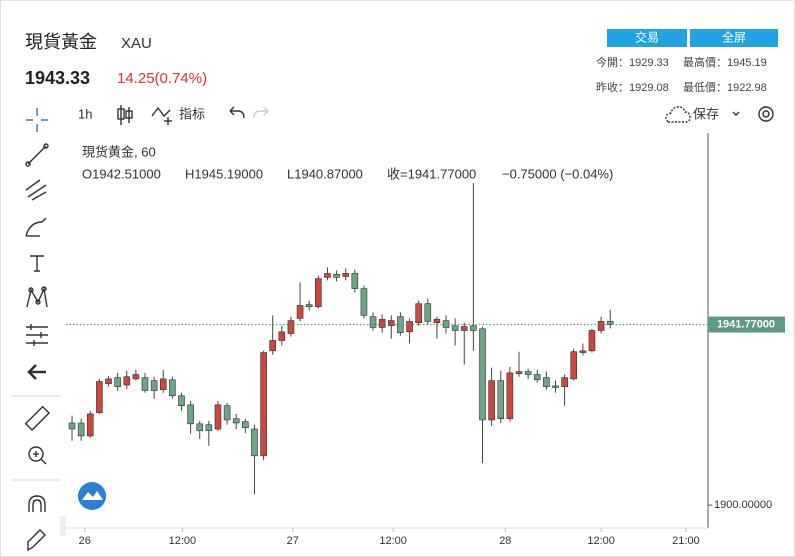 The width and height of the screenshot is (795, 557). I want to click on line-tool, so click(37, 155).